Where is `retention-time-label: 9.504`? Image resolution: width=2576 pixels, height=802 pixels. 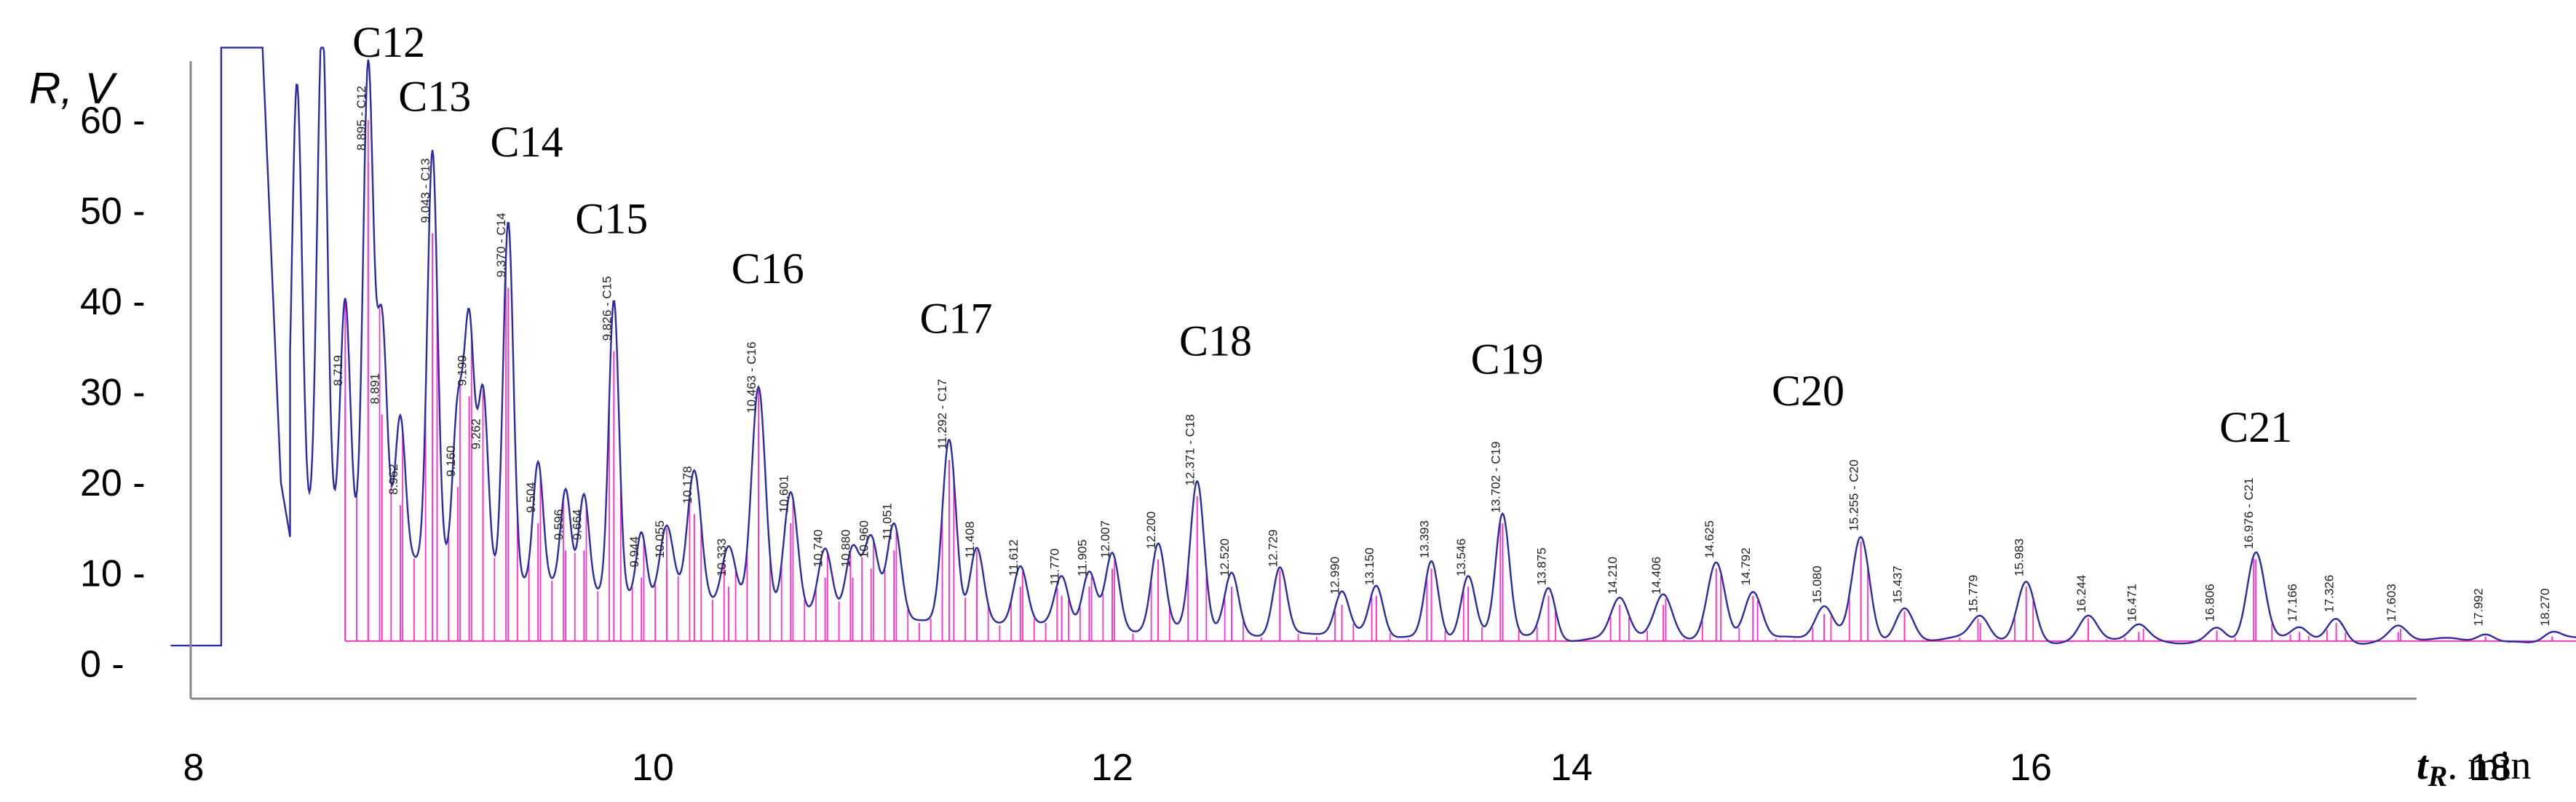
retention-time-label: 9.504 is located at coordinates (531, 497).